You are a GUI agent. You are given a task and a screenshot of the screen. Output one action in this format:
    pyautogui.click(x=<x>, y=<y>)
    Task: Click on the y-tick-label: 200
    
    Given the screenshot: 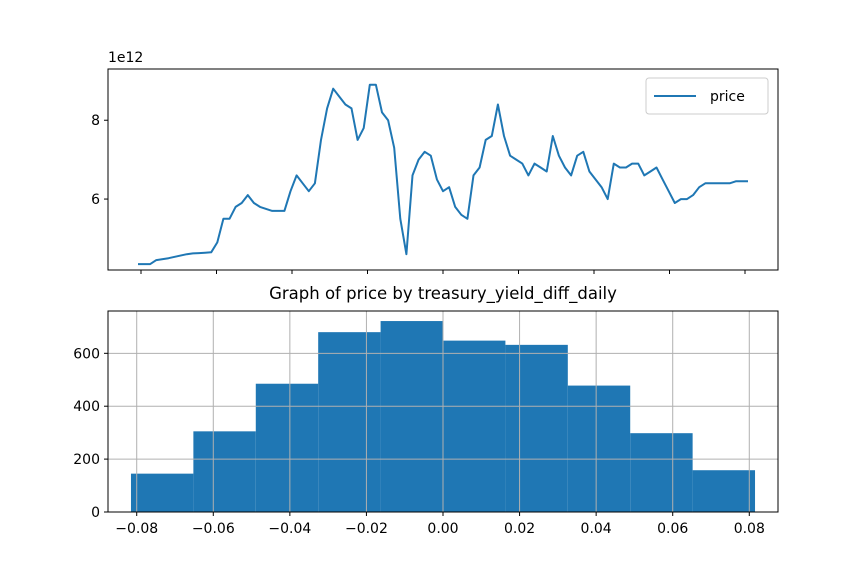 What is the action you would take?
    pyautogui.click(x=86, y=460)
    